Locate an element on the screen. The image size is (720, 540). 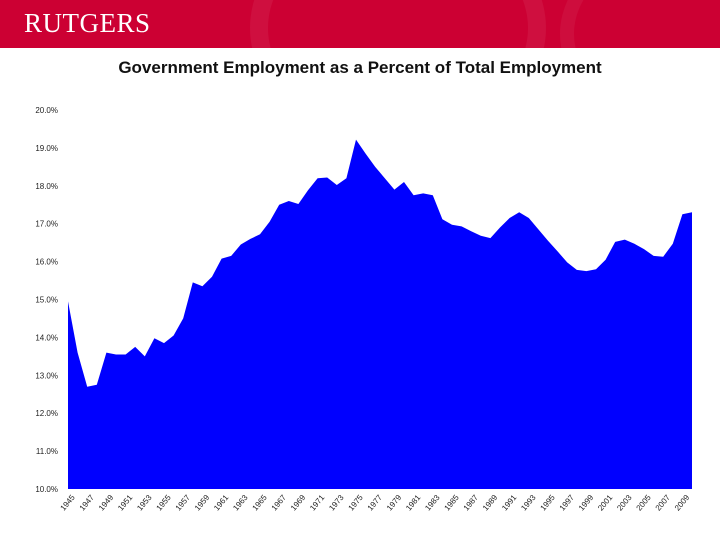
y-tick-label: 15.0% is located at coordinates (46, 300).